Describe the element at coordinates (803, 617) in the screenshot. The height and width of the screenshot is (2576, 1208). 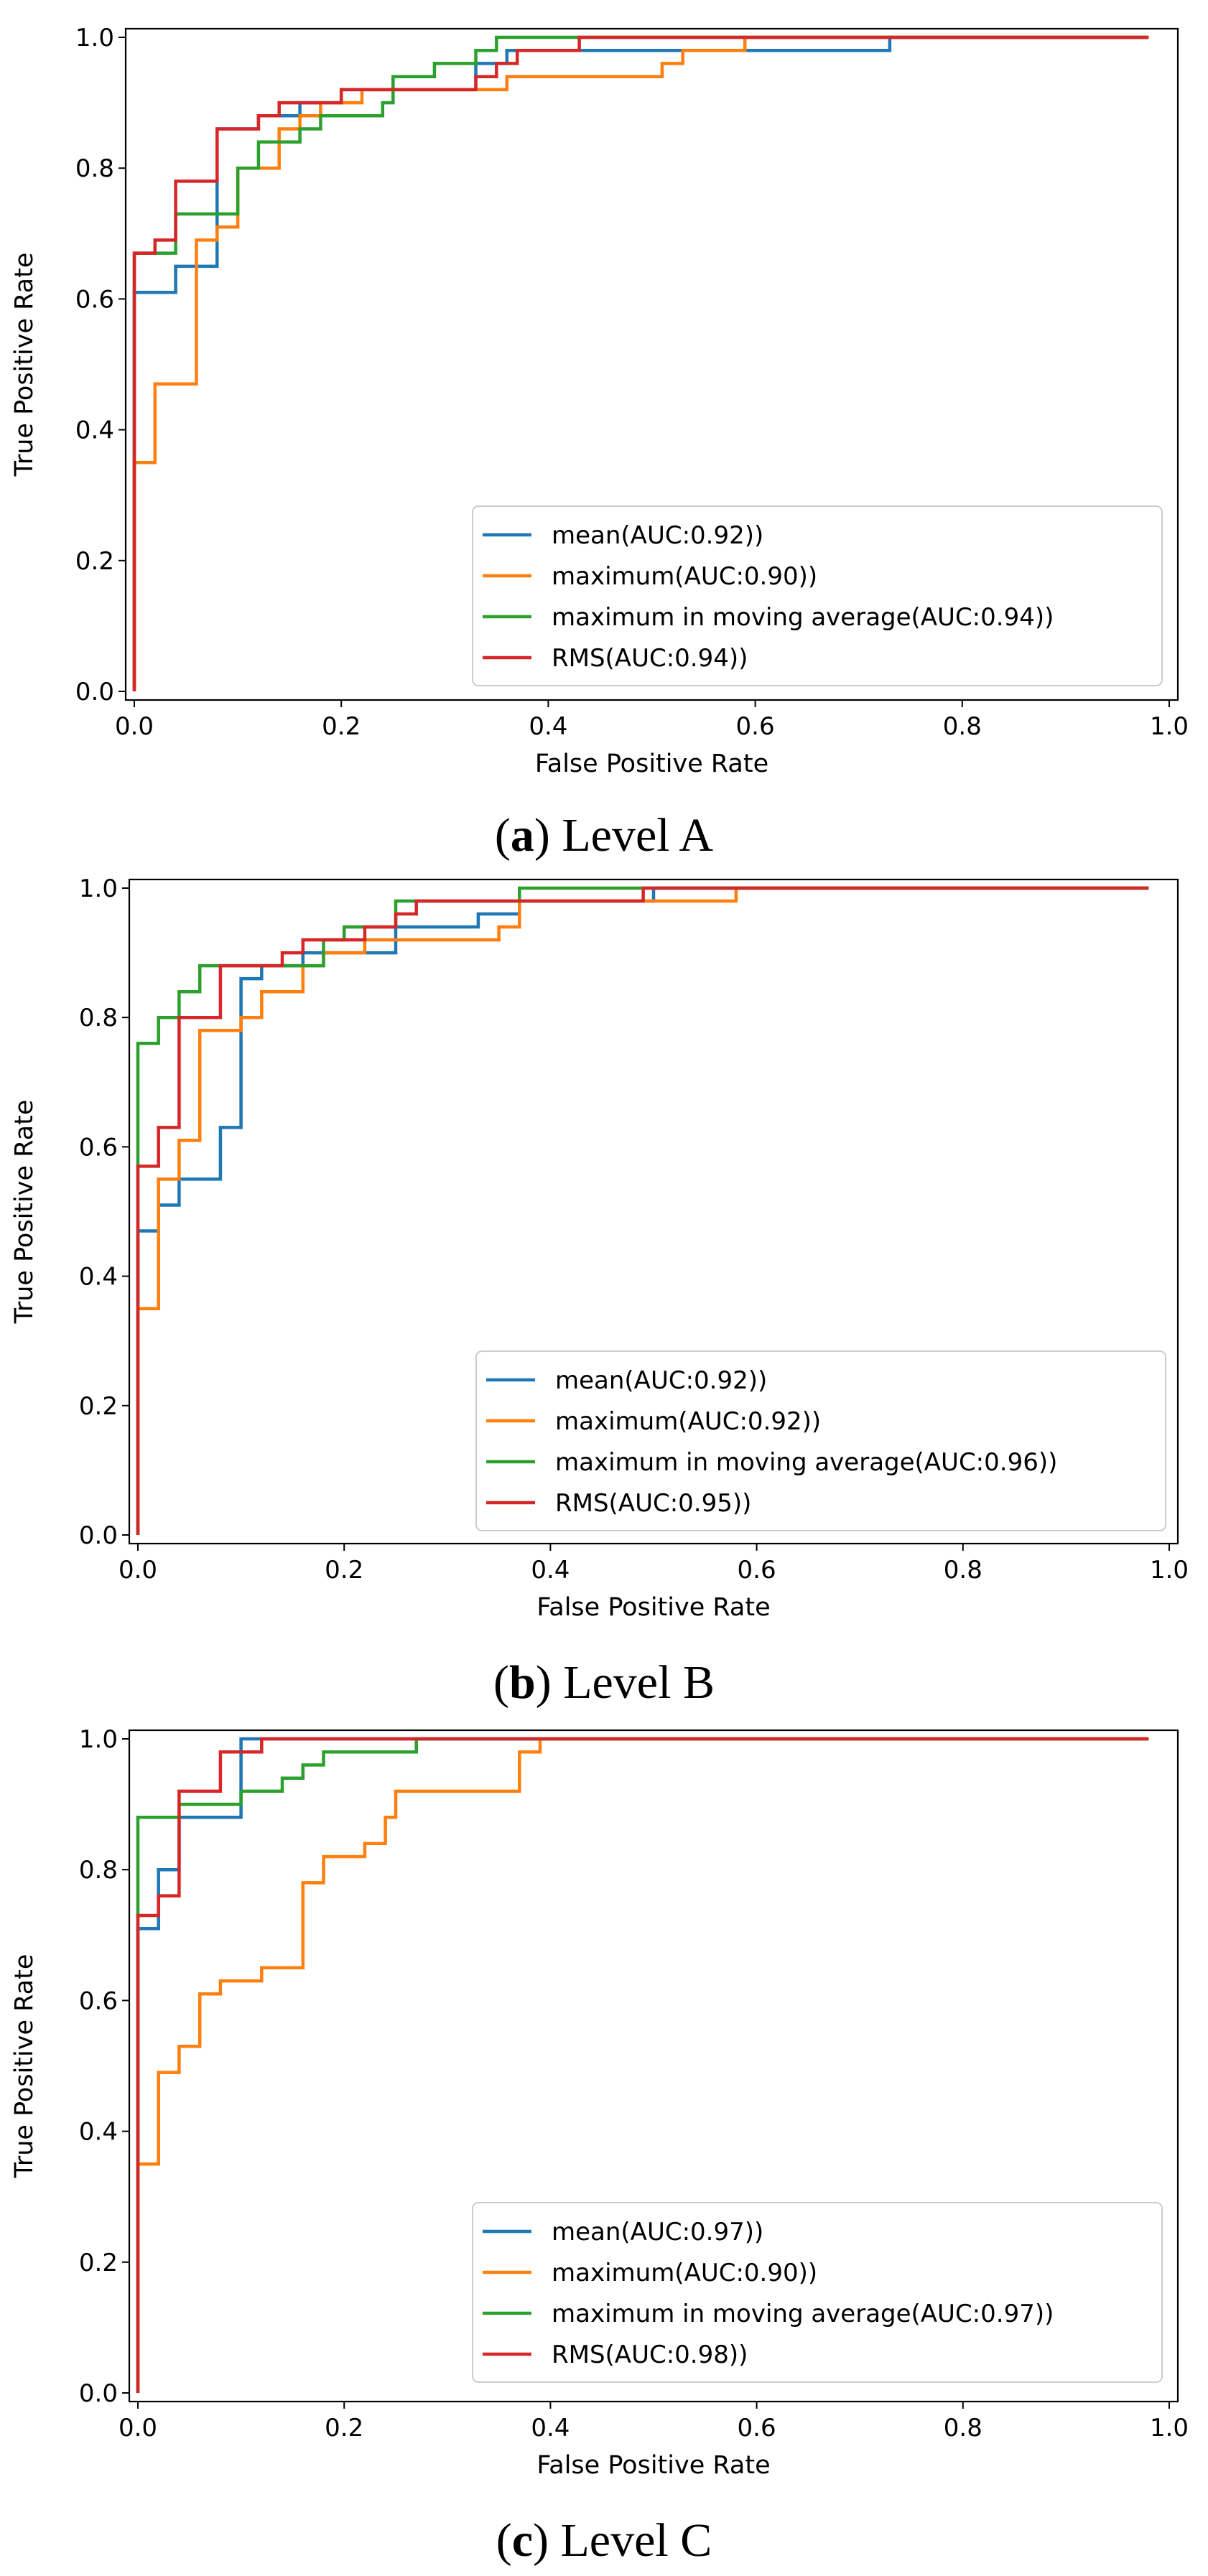
I see `legend-label: maximum in moving average(AUC:0.94))` at that location.